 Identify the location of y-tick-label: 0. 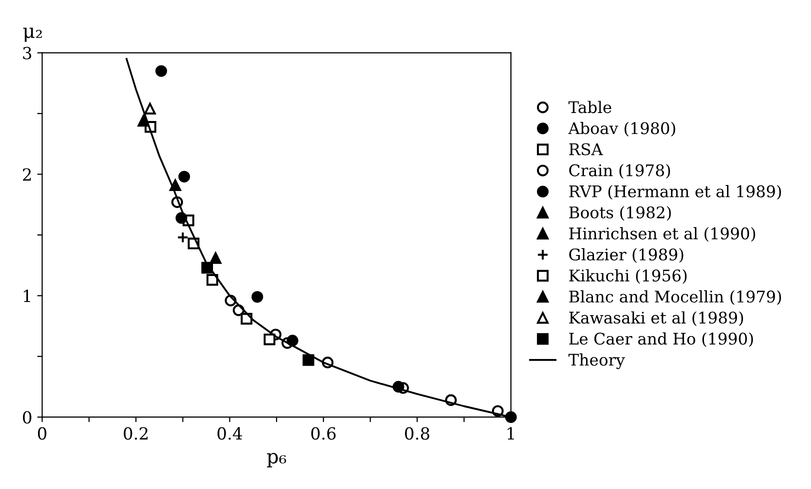
(27, 417).